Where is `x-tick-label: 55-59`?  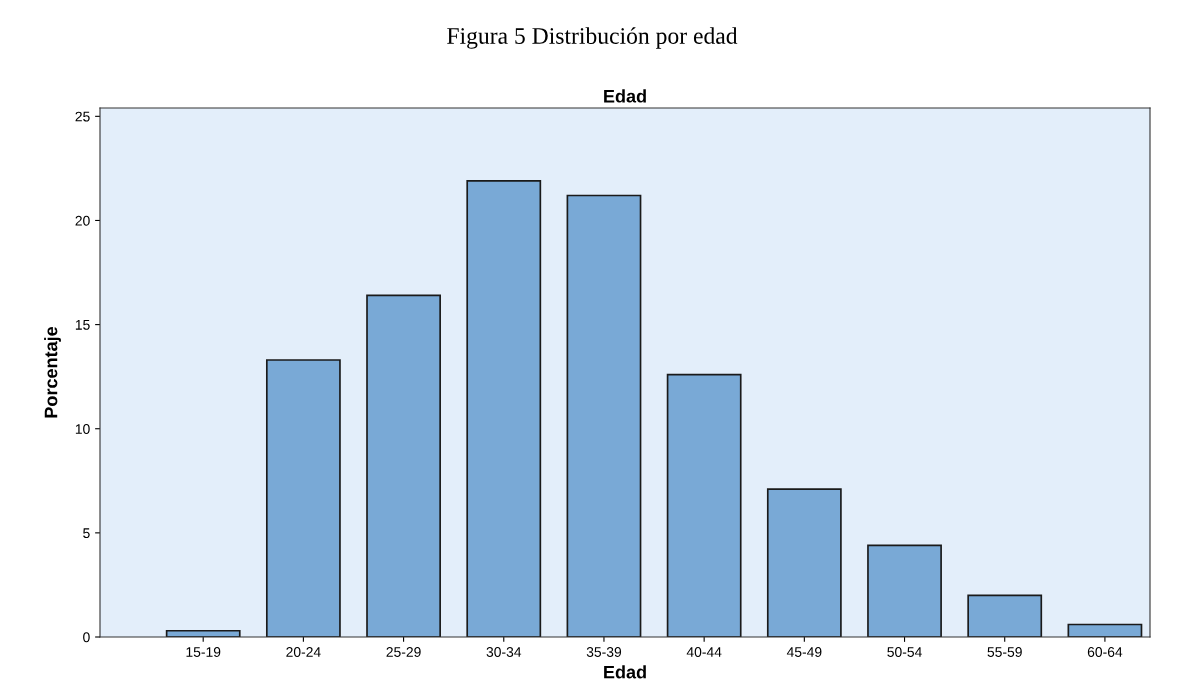
x-tick-label: 55-59 is located at coordinates (1004, 652).